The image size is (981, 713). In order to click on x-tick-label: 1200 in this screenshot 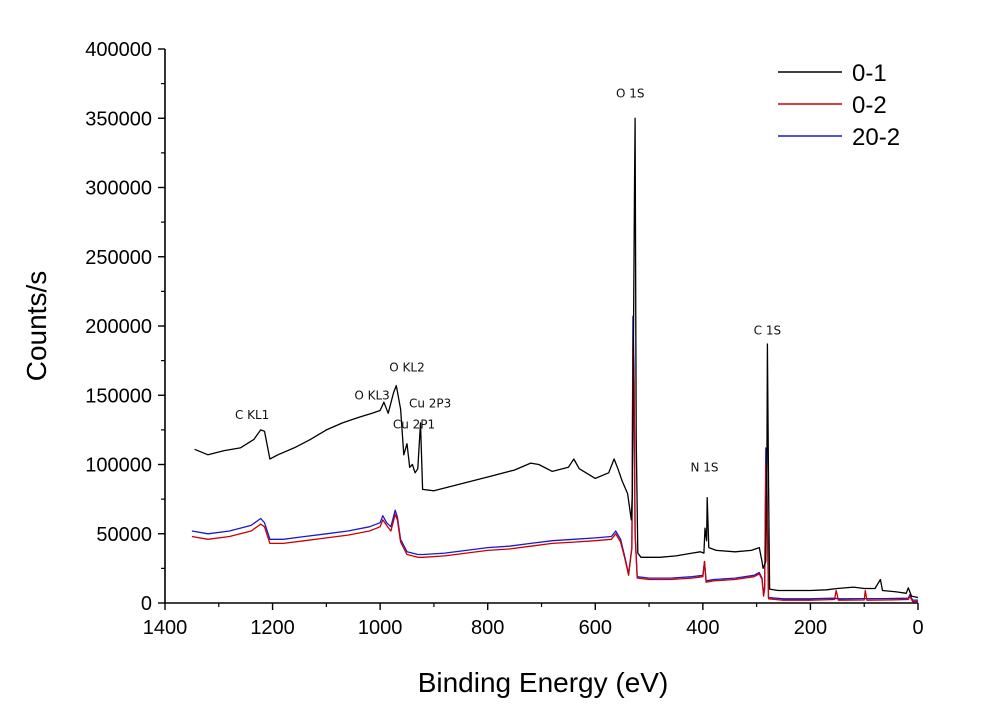, I will do `click(272, 628)`.